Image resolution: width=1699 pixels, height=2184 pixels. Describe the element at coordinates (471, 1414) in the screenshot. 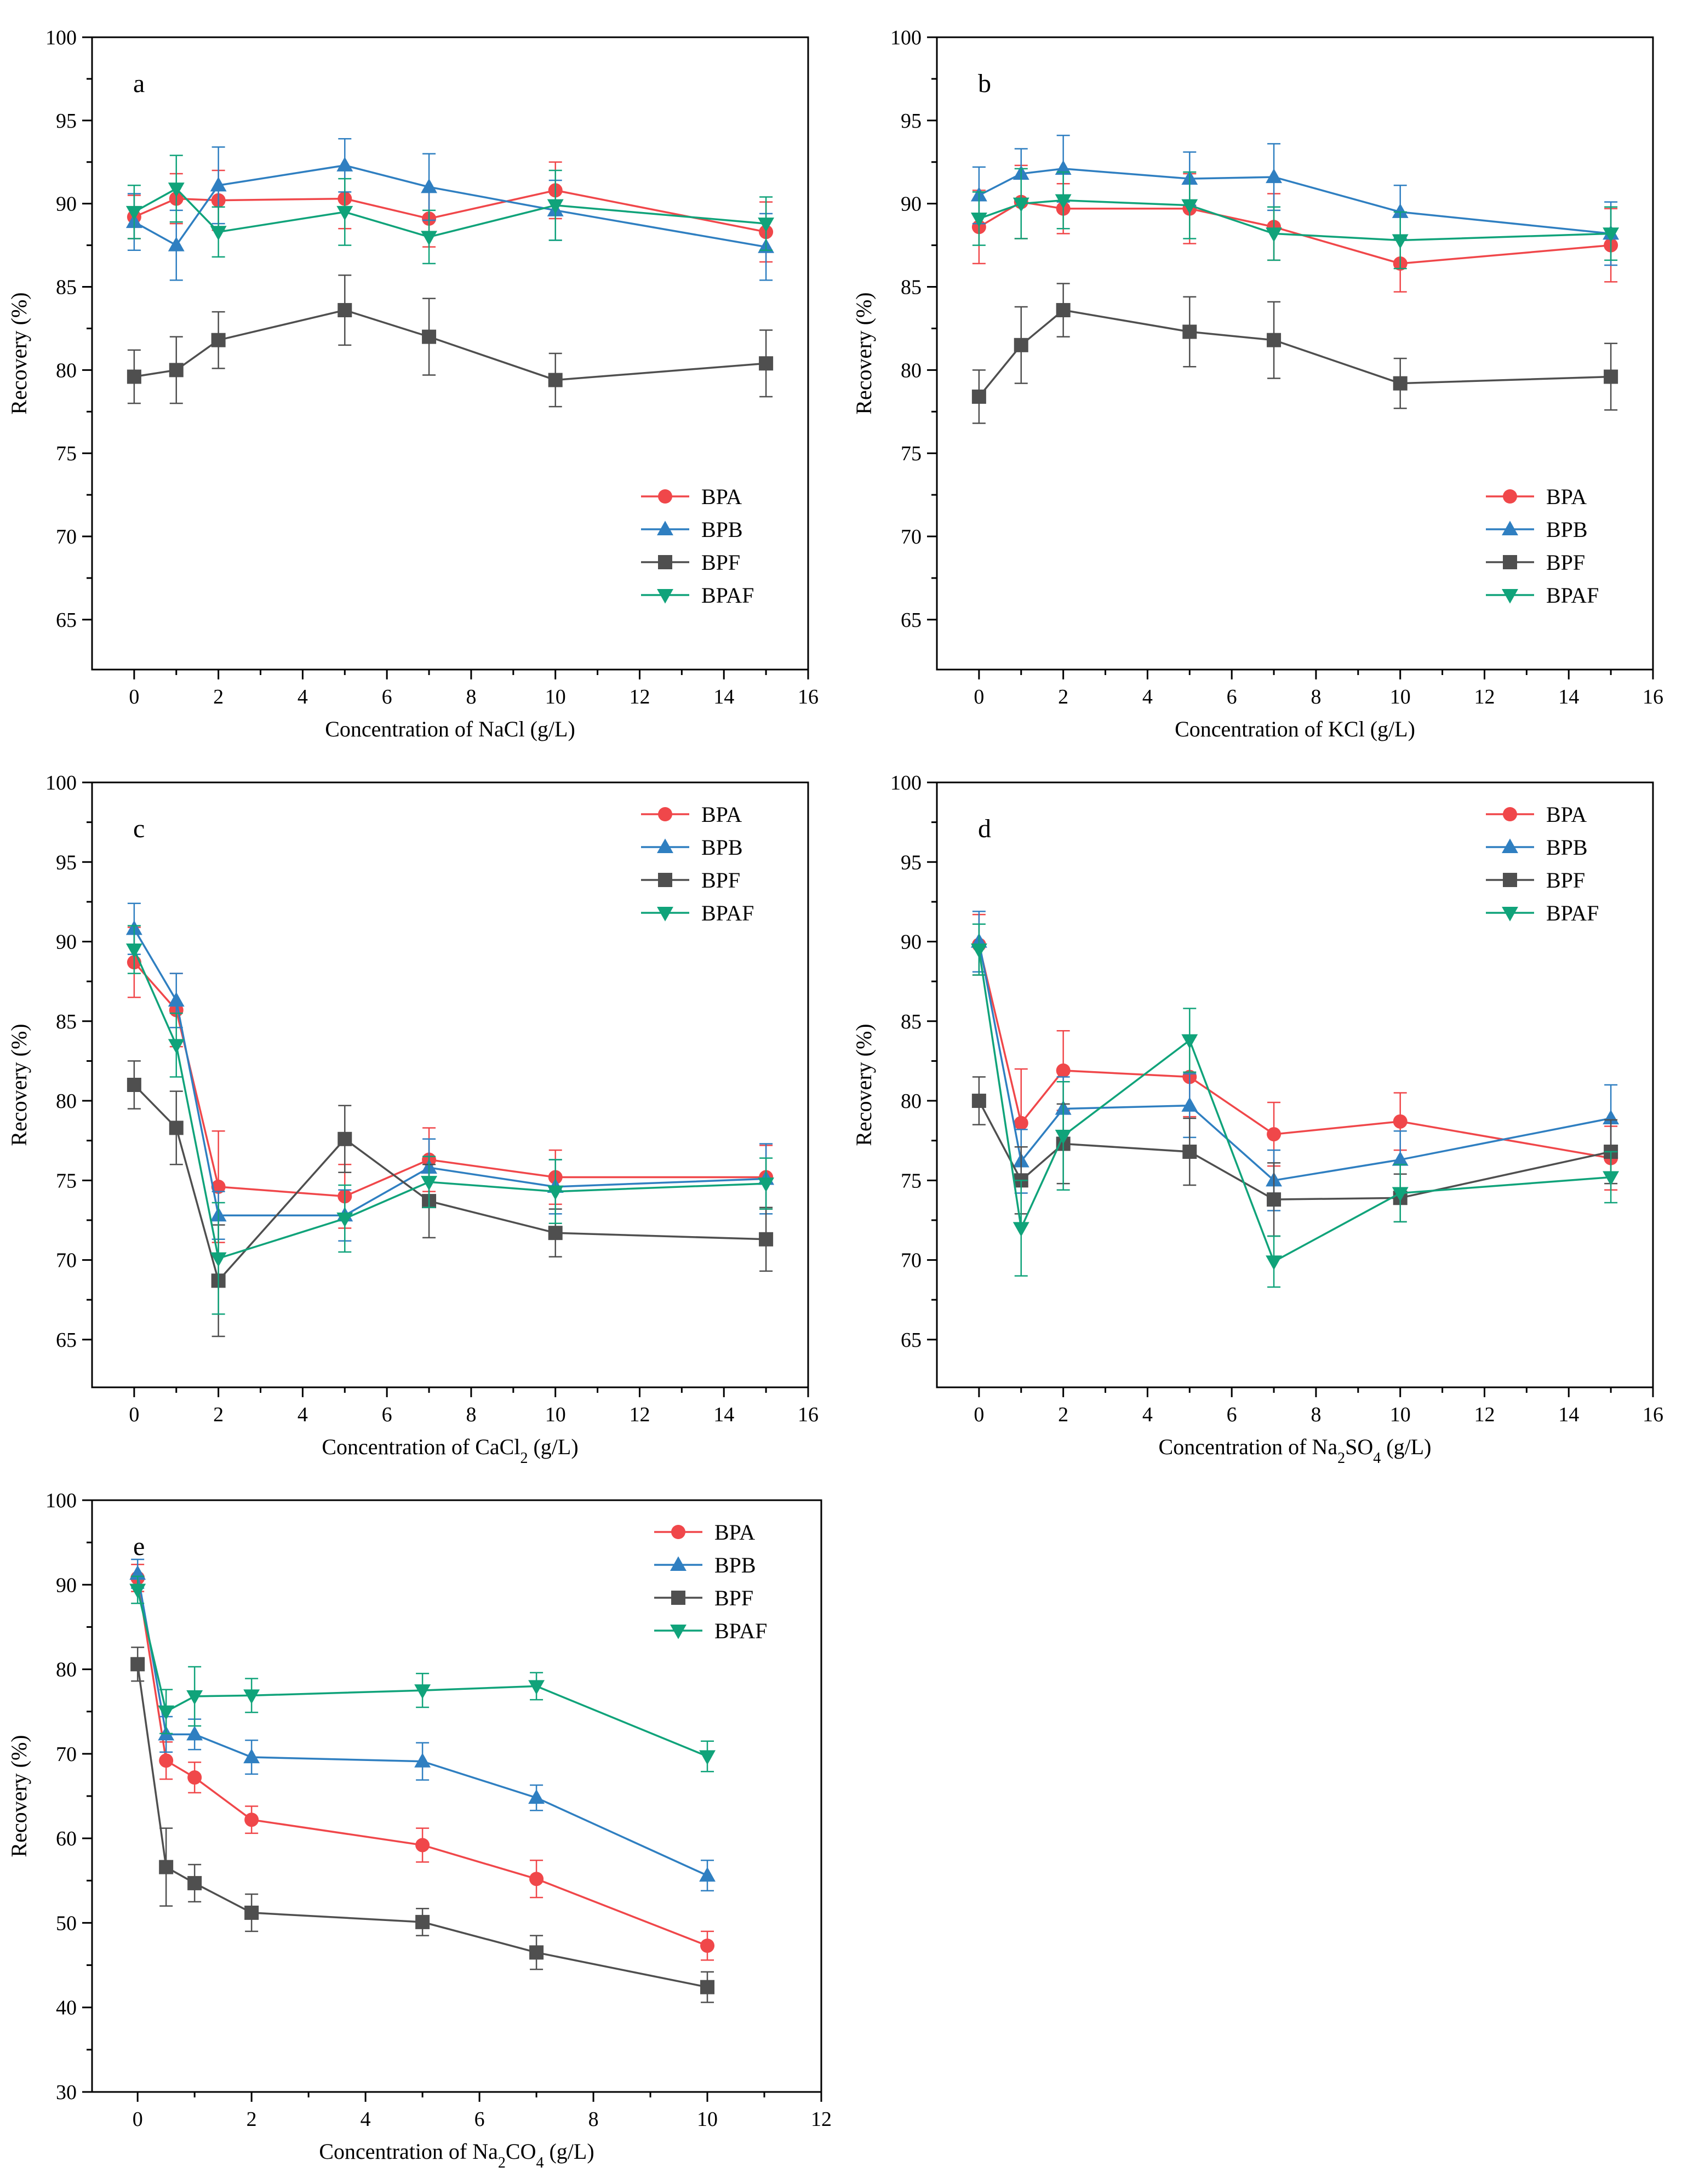

I see `panel-c-x-tick-label: 8` at that location.